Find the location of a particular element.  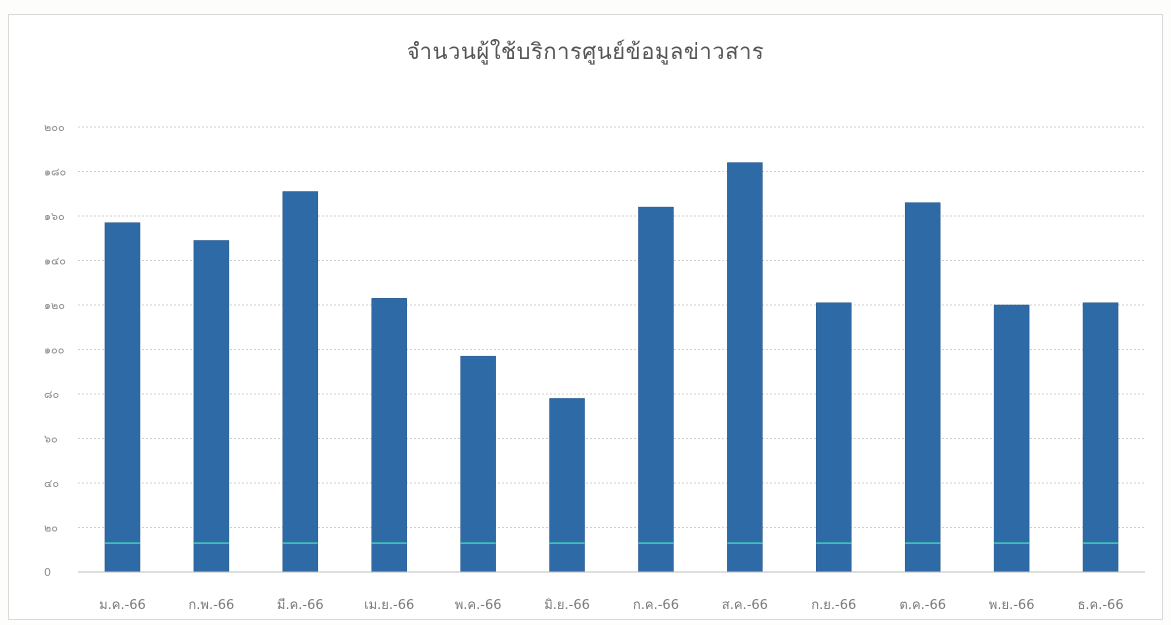

y-tick-label: ๑๒๐ is located at coordinates (54, 305).